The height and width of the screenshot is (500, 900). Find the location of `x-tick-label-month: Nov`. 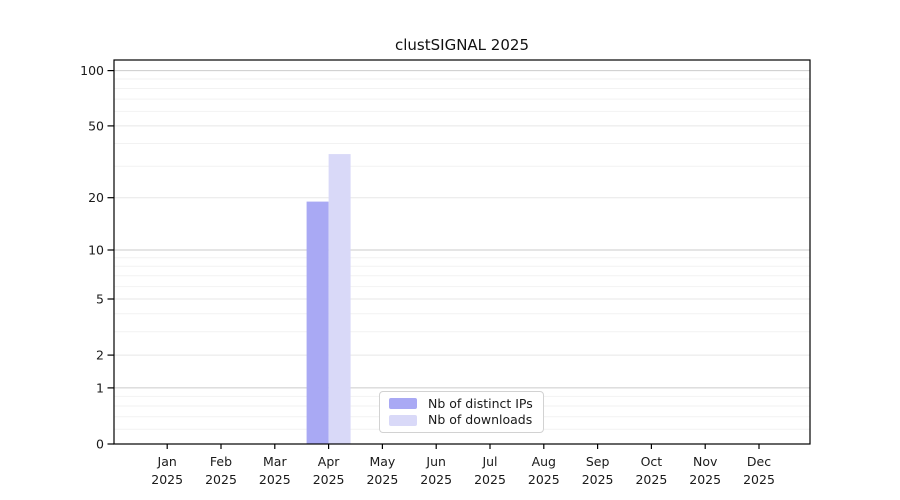

x-tick-label-month: Nov is located at coordinates (705, 461).